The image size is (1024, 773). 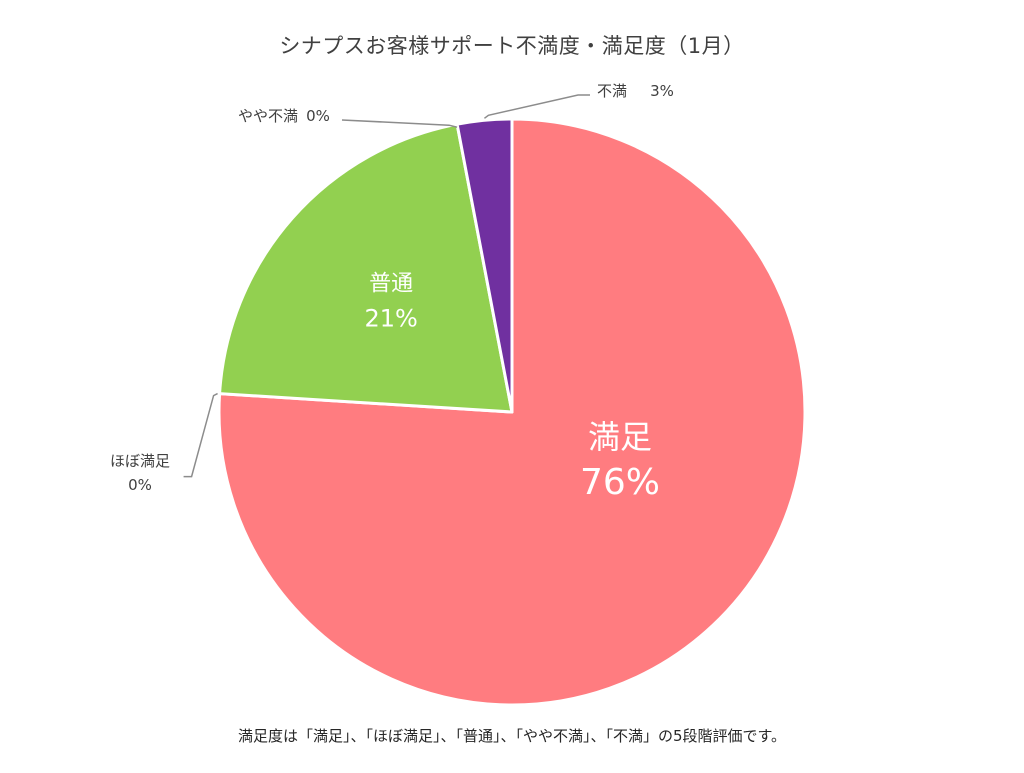 I want to click on slice-2-name-label: 普通, so click(x=391, y=283).